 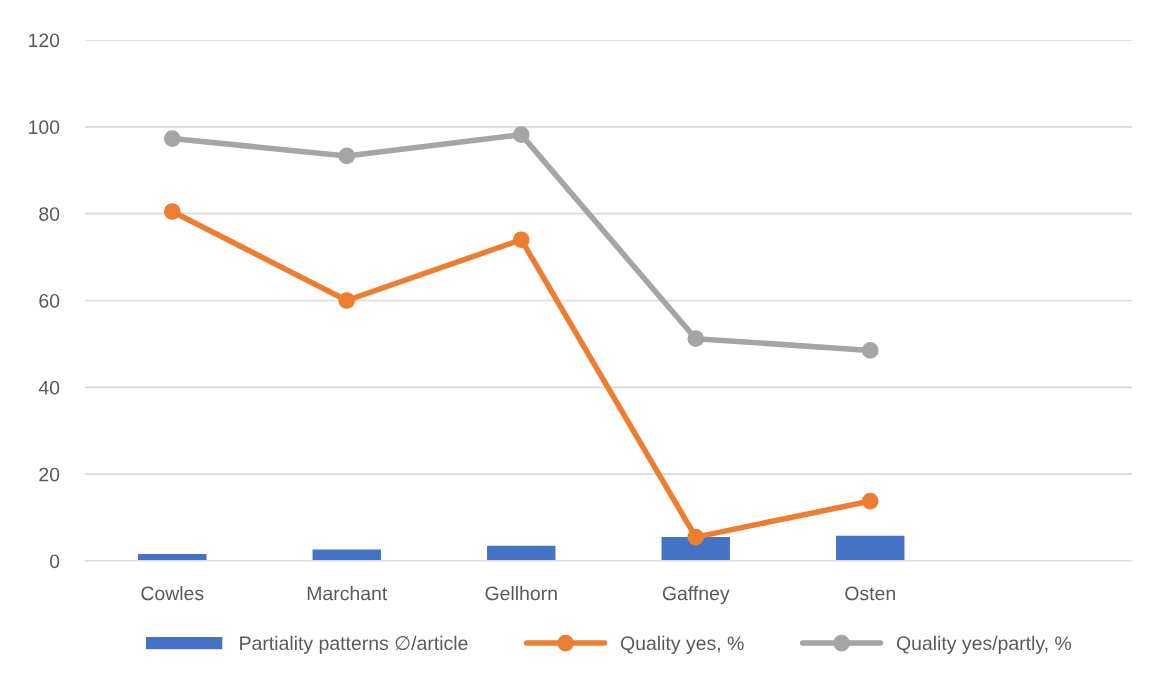 What do you see at coordinates (49, 387) in the screenshot?
I see `y-tick-label: 40` at bounding box center [49, 387].